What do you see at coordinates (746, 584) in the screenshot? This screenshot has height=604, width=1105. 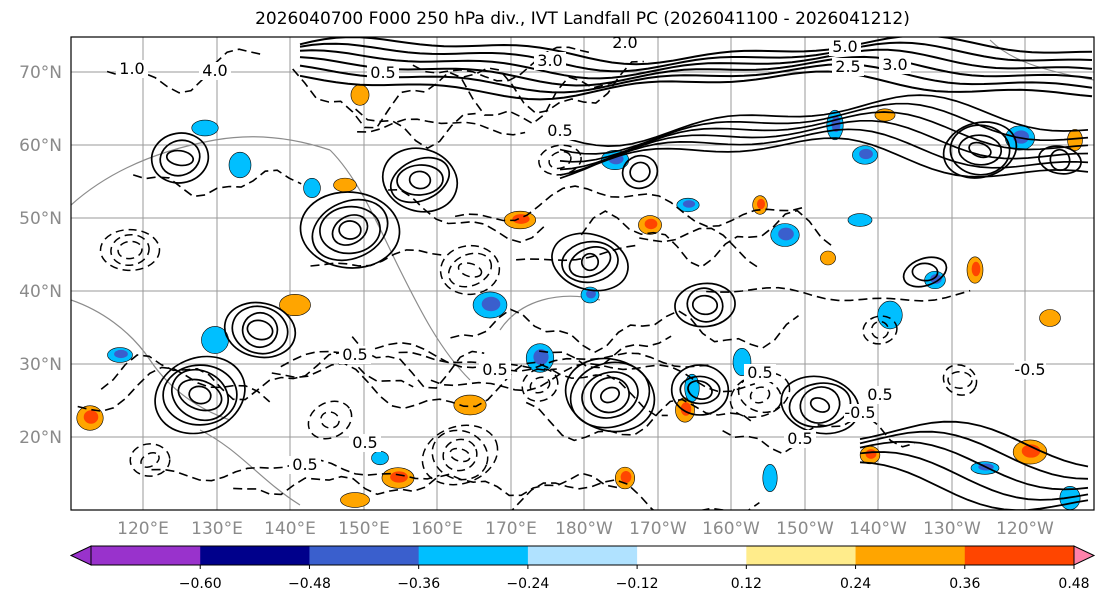 I see `colorbar-tick-label: 0.12` at bounding box center [746, 584].